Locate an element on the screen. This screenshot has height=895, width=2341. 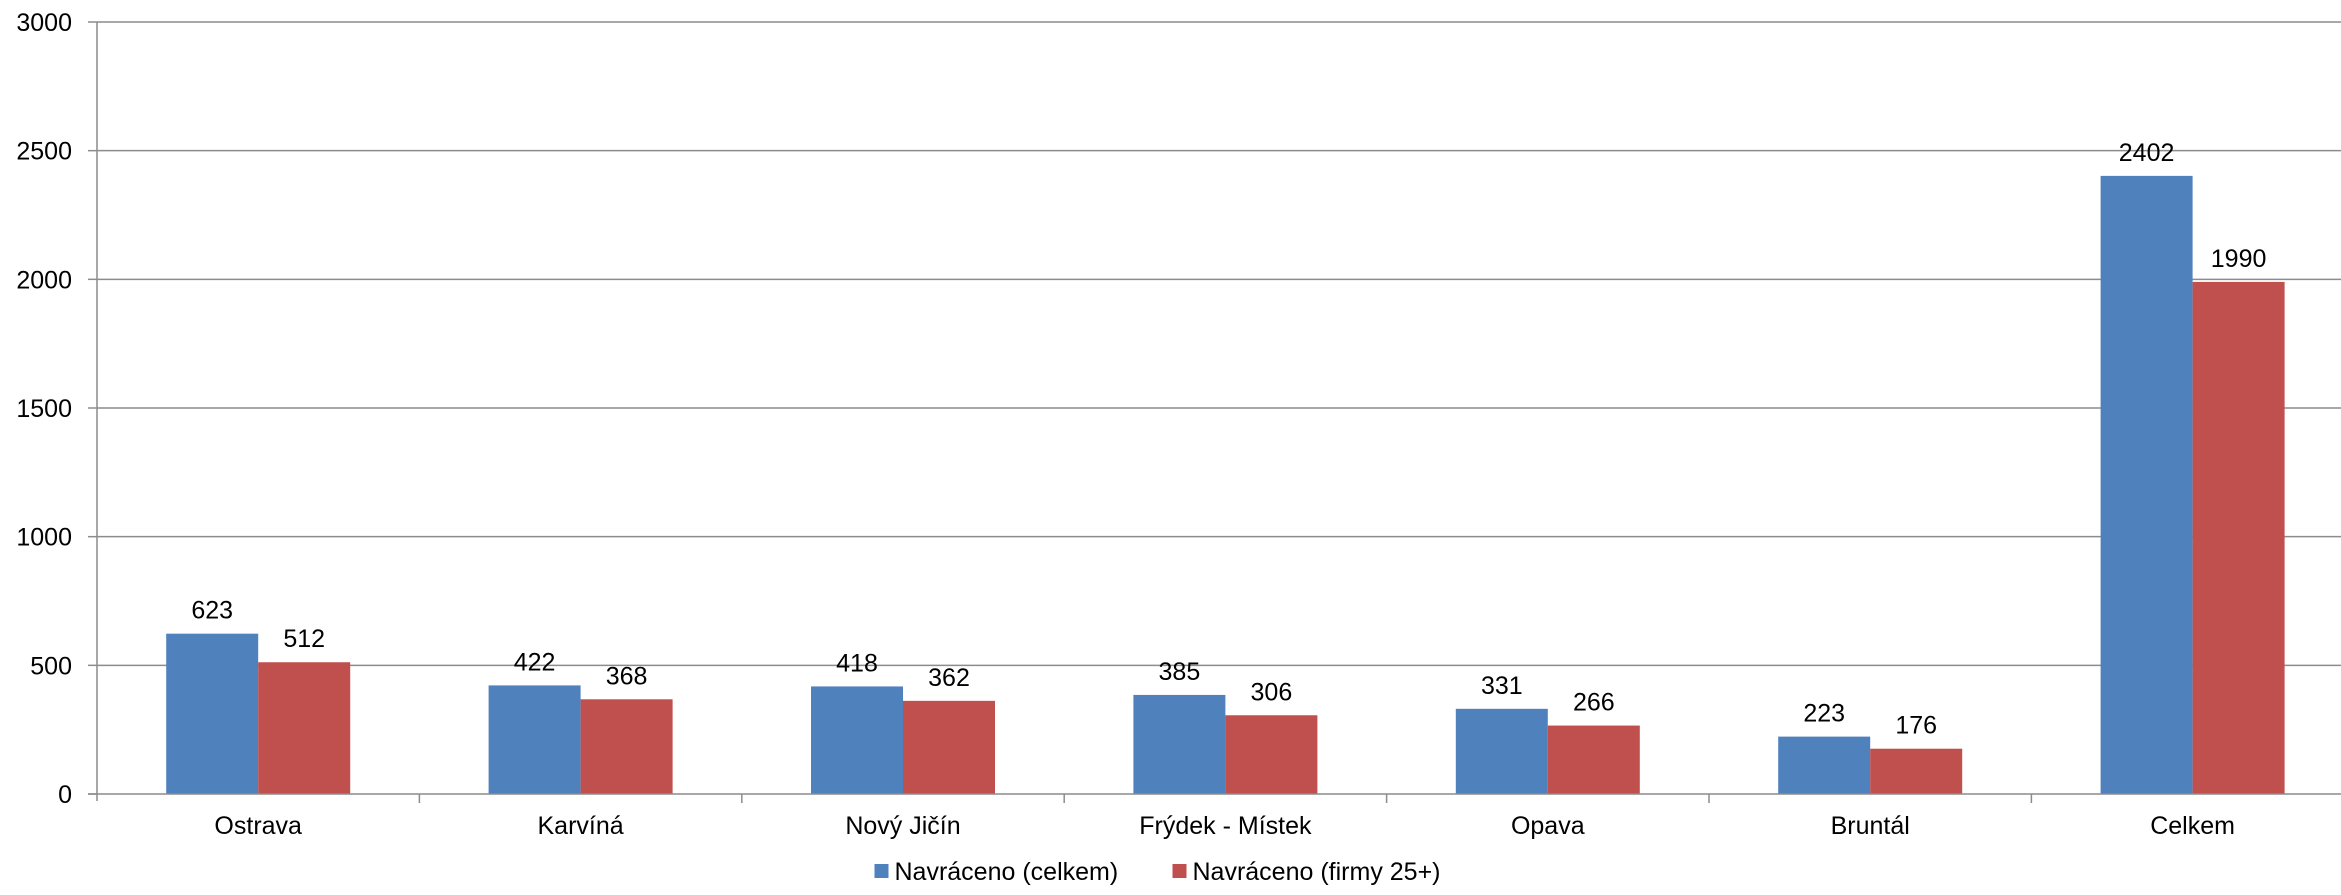
data-label: 266 is located at coordinates (1594, 703).